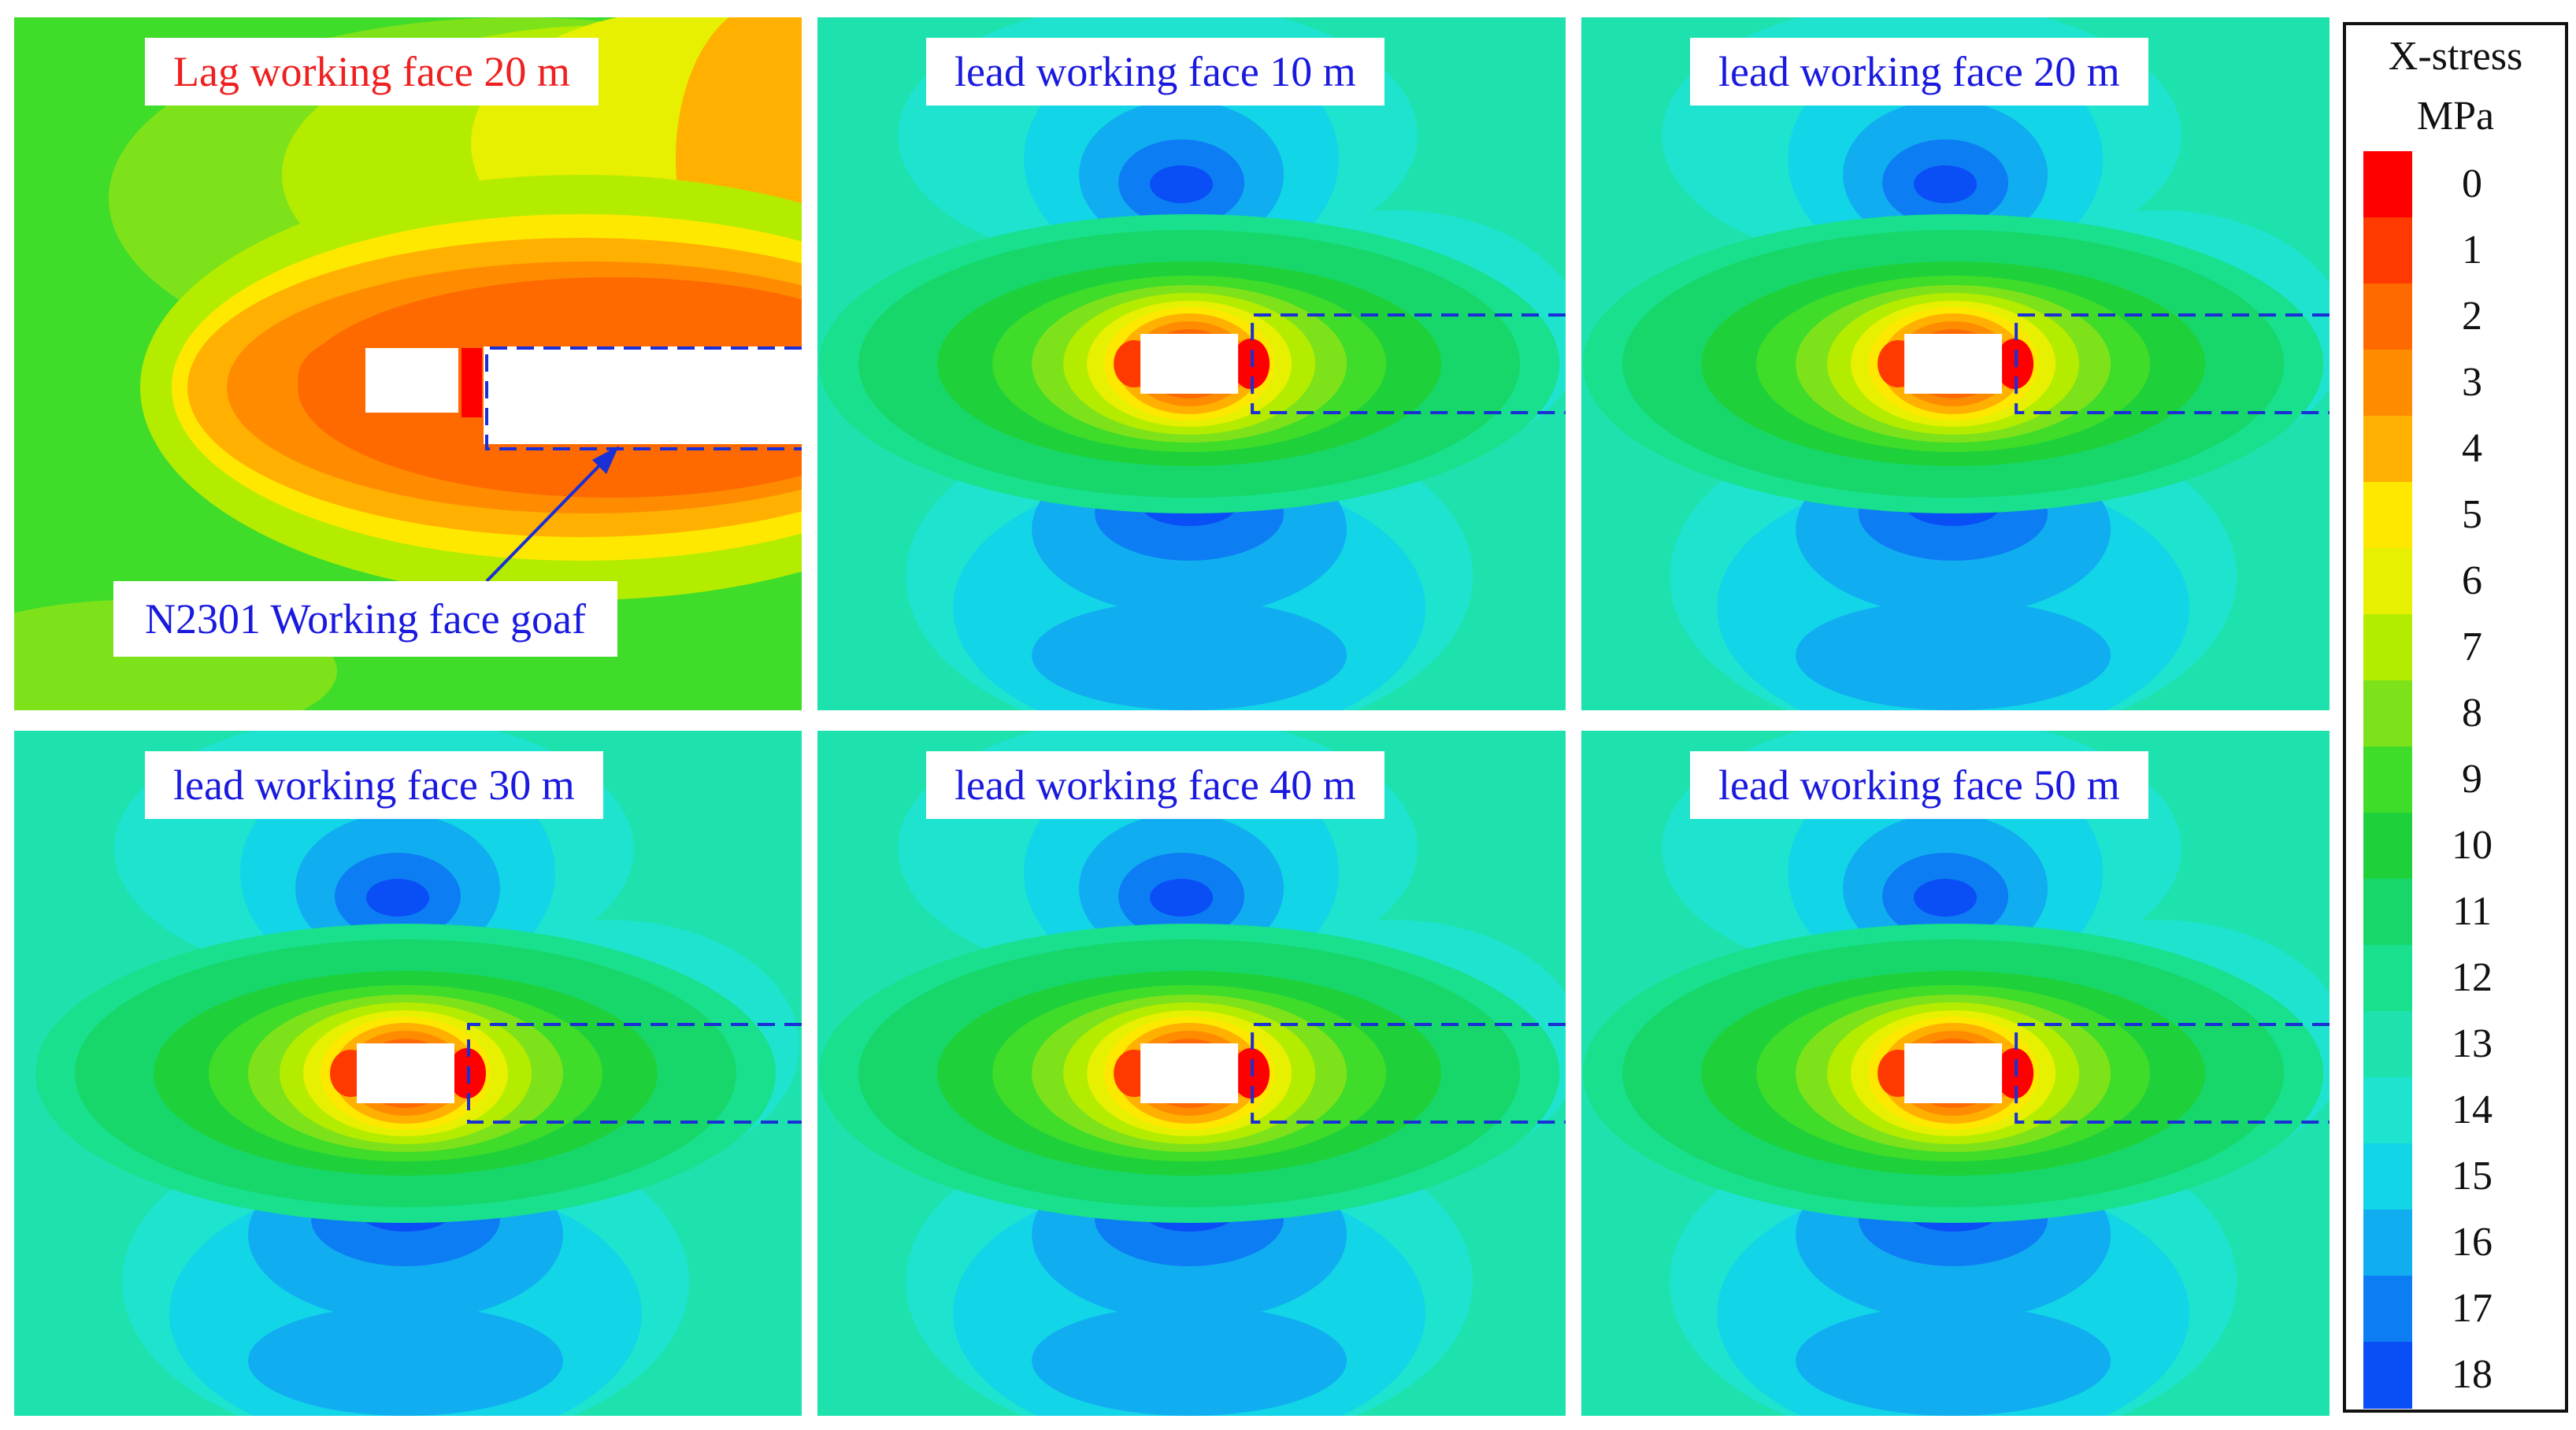  What do you see at coordinates (2472, 911) in the screenshot?
I see `legend-tick-label: 11` at bounding box center [2472, 911].